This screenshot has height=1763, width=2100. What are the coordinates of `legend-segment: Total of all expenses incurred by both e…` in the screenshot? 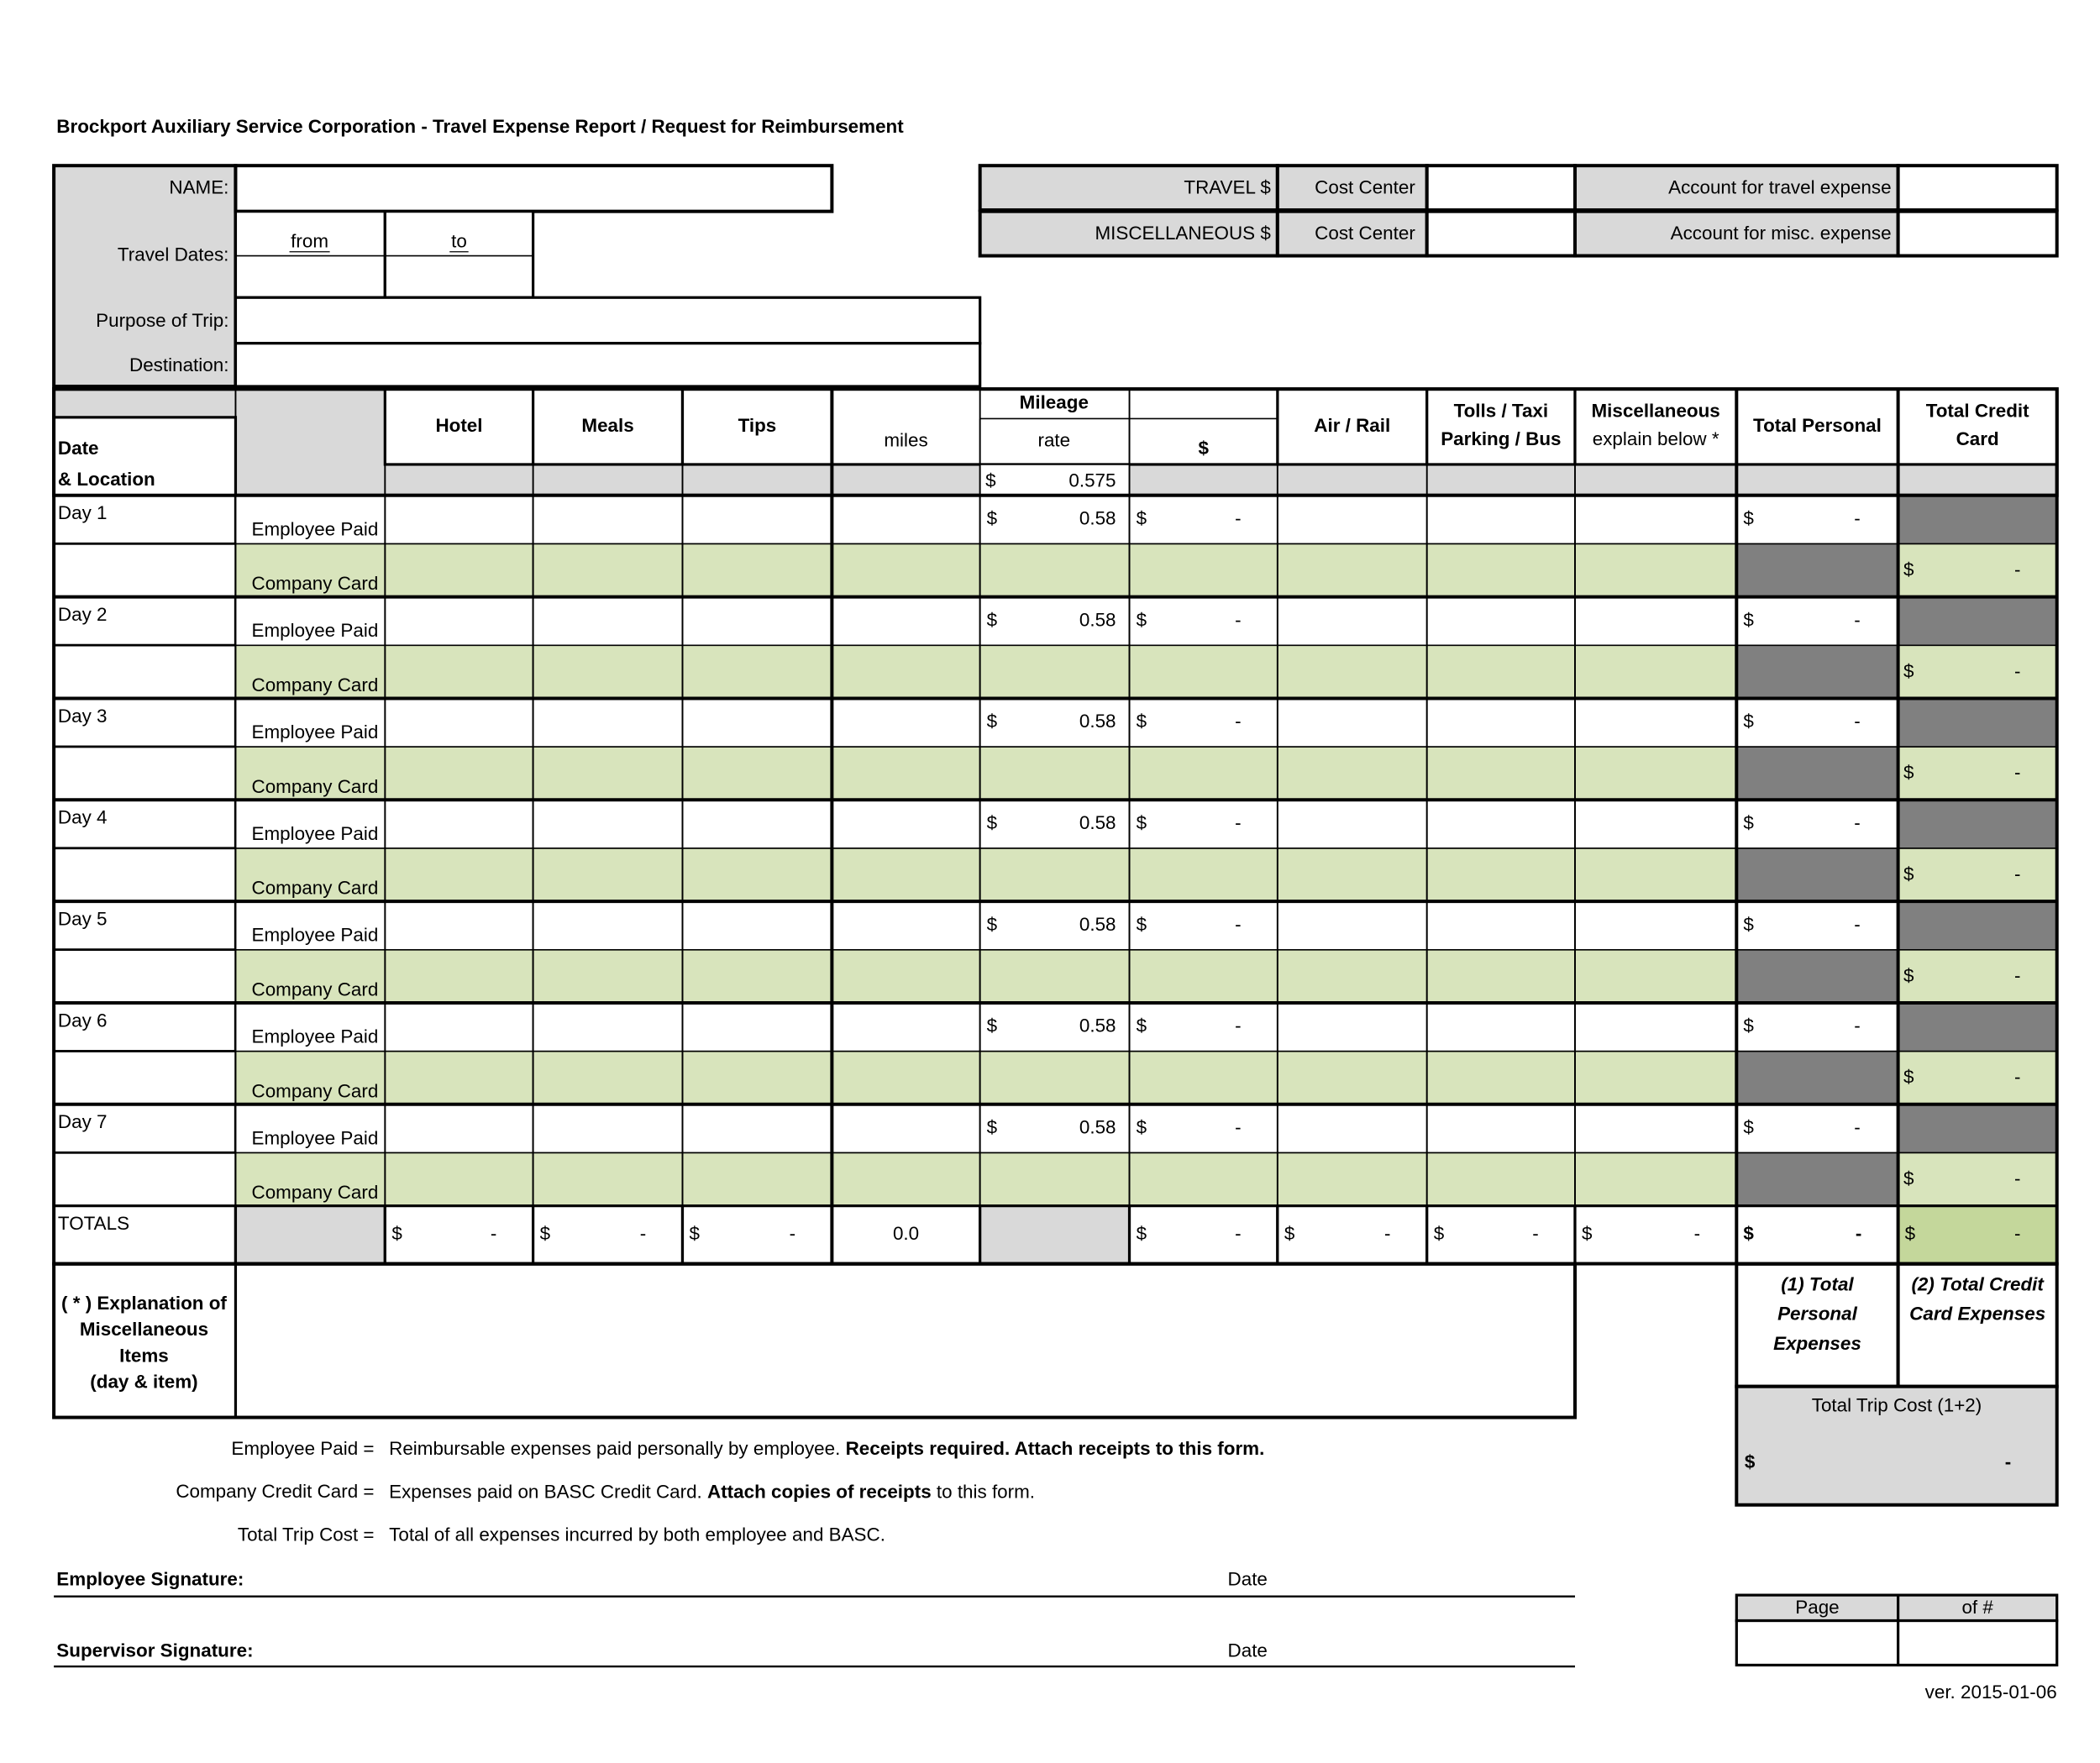 It's located at (637, 1534).